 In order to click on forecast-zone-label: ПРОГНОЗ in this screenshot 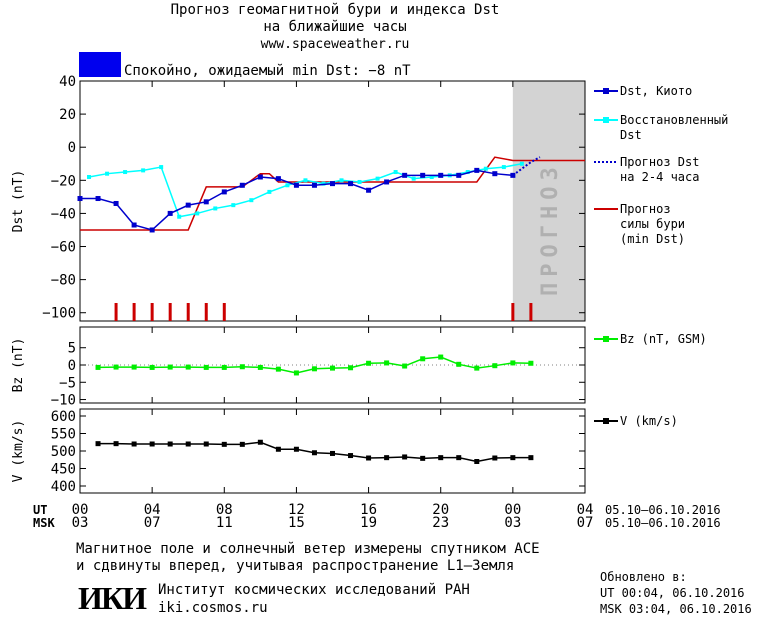, I will do `click(550, 228)`.